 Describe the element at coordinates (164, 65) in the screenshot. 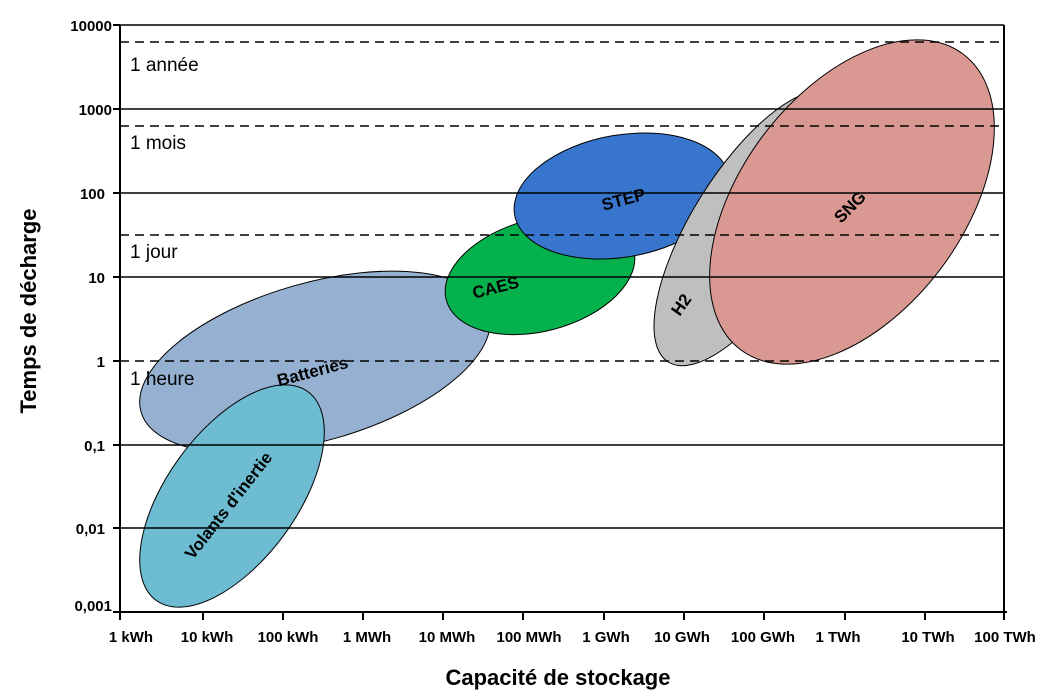

I see `ref-label-annee: 1 année` at that location.